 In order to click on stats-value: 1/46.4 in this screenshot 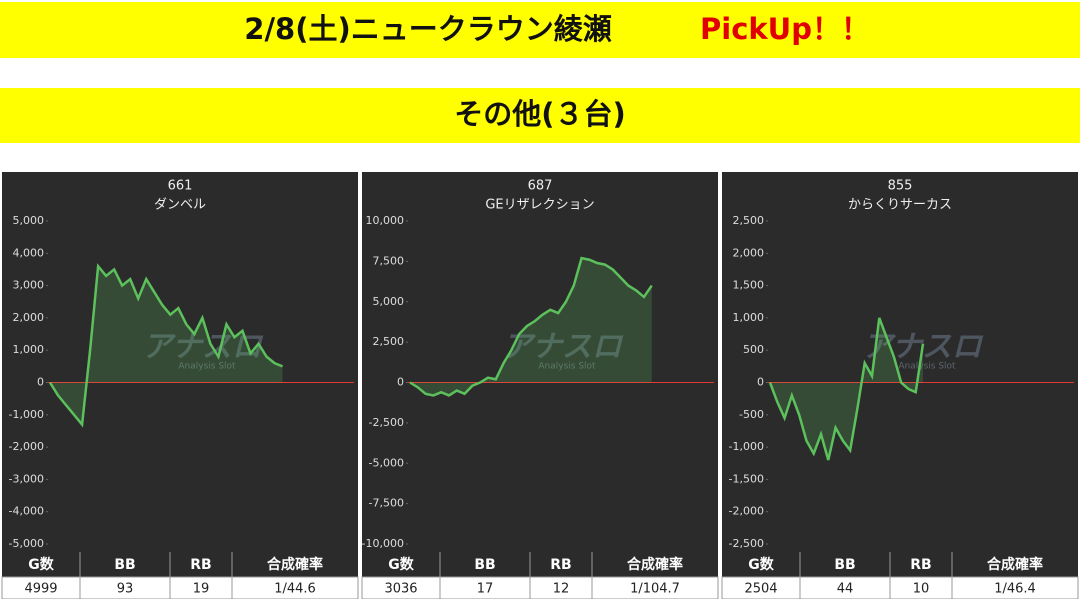, I will do `click(1015, 589)`.